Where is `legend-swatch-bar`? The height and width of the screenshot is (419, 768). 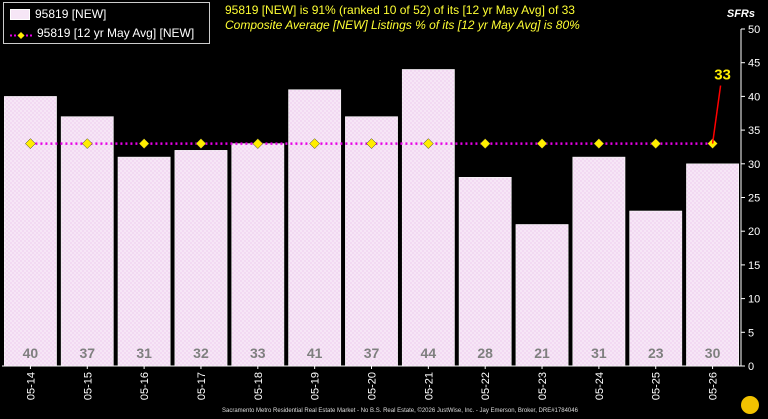 legend-swatch-bar is located at coordinates (20, 15).